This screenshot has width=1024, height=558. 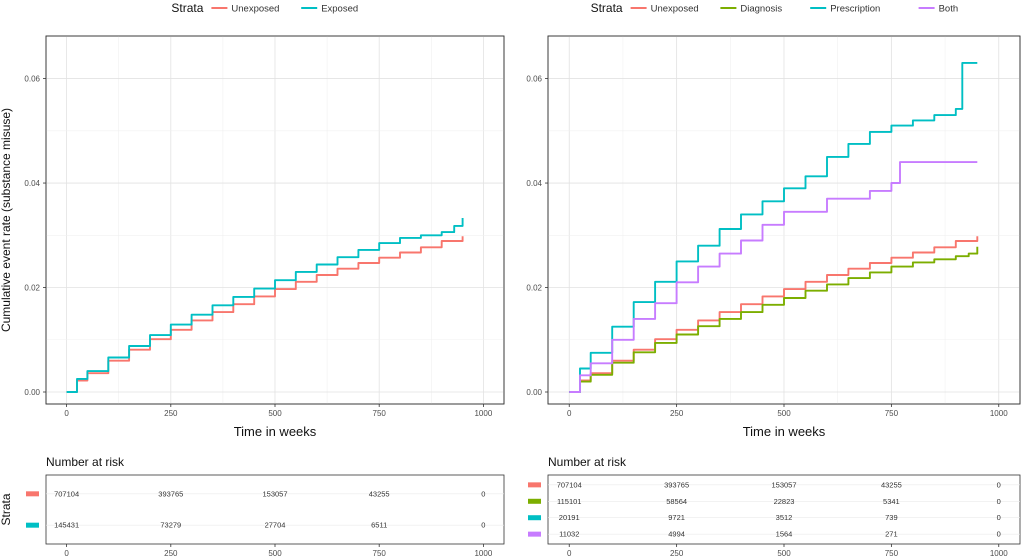 What do you see at coordinates (676, 534) in the screenshot?
I see `risk-cell: 4994` at bounding box center [676, 534].